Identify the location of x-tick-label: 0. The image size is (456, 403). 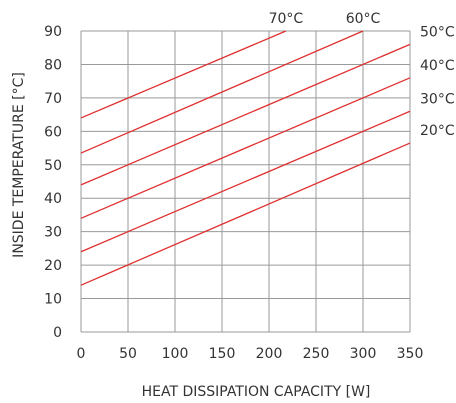
(81, 354).